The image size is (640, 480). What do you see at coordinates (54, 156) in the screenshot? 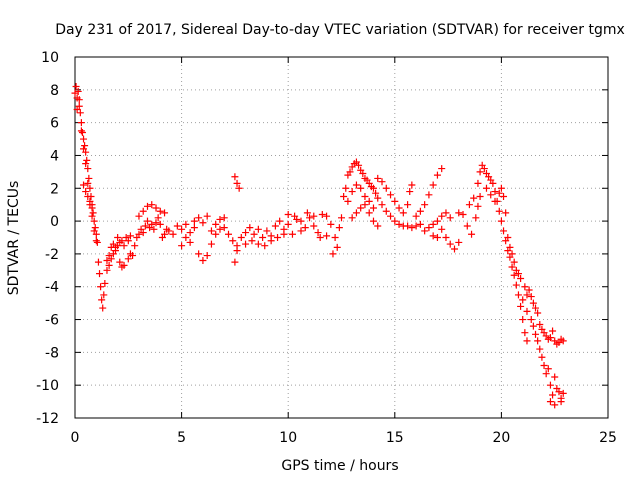
I see `y-tick-label: 4` at bounding box center [54, 156].